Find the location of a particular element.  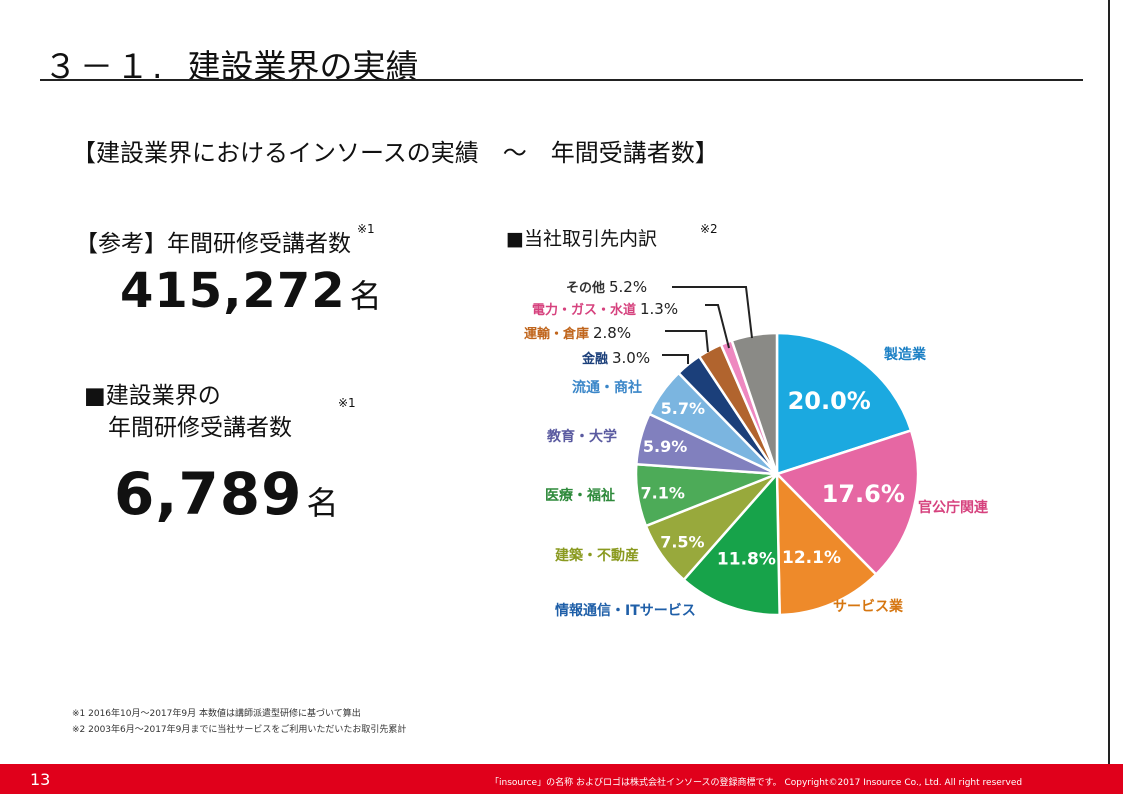

reference-label: 【参考】年間研修受講者数 ※1 is located at coordinates (225, 240).